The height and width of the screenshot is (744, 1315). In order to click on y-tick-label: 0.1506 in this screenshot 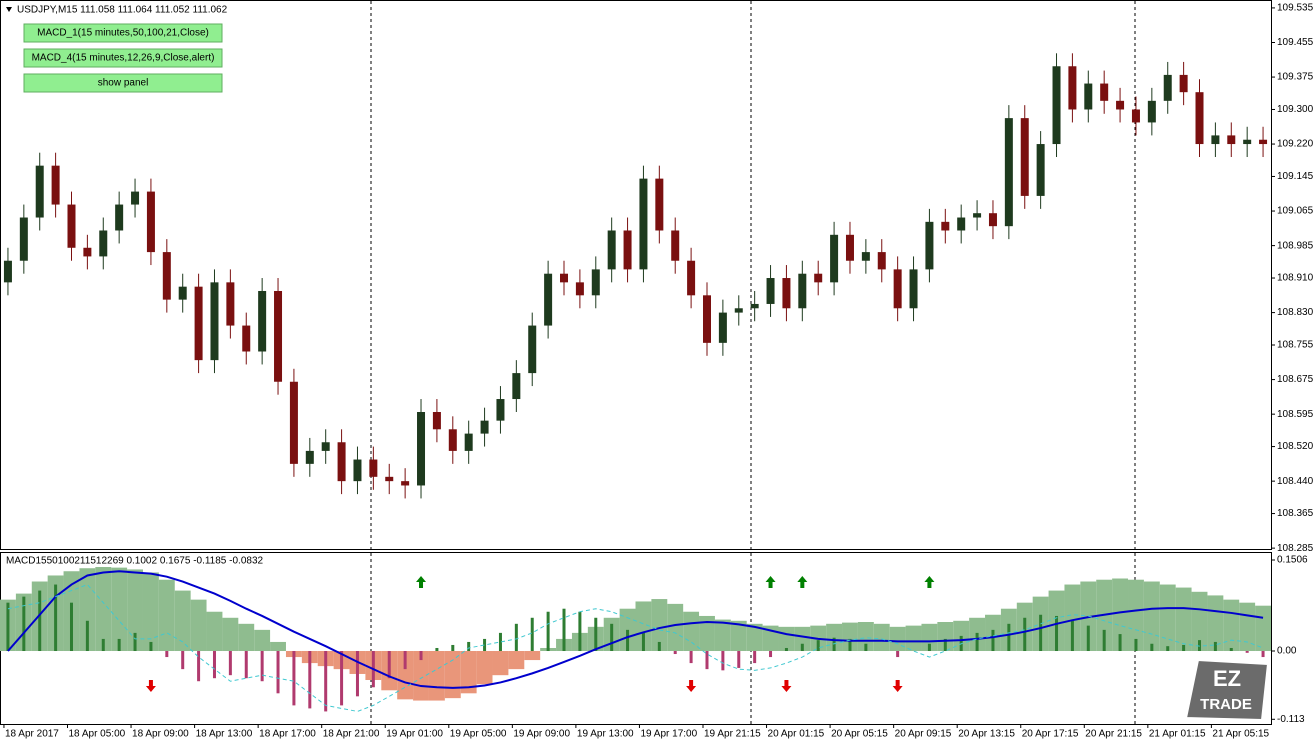, I will do `click(1292, 560)`.